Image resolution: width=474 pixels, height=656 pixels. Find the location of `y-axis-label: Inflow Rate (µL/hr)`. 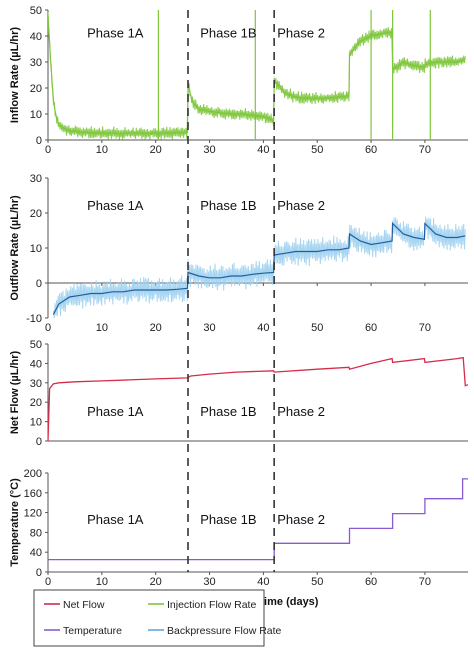

y-axis-label: Inflow Rate (µL/hr) is located at coordinates (15, 75).